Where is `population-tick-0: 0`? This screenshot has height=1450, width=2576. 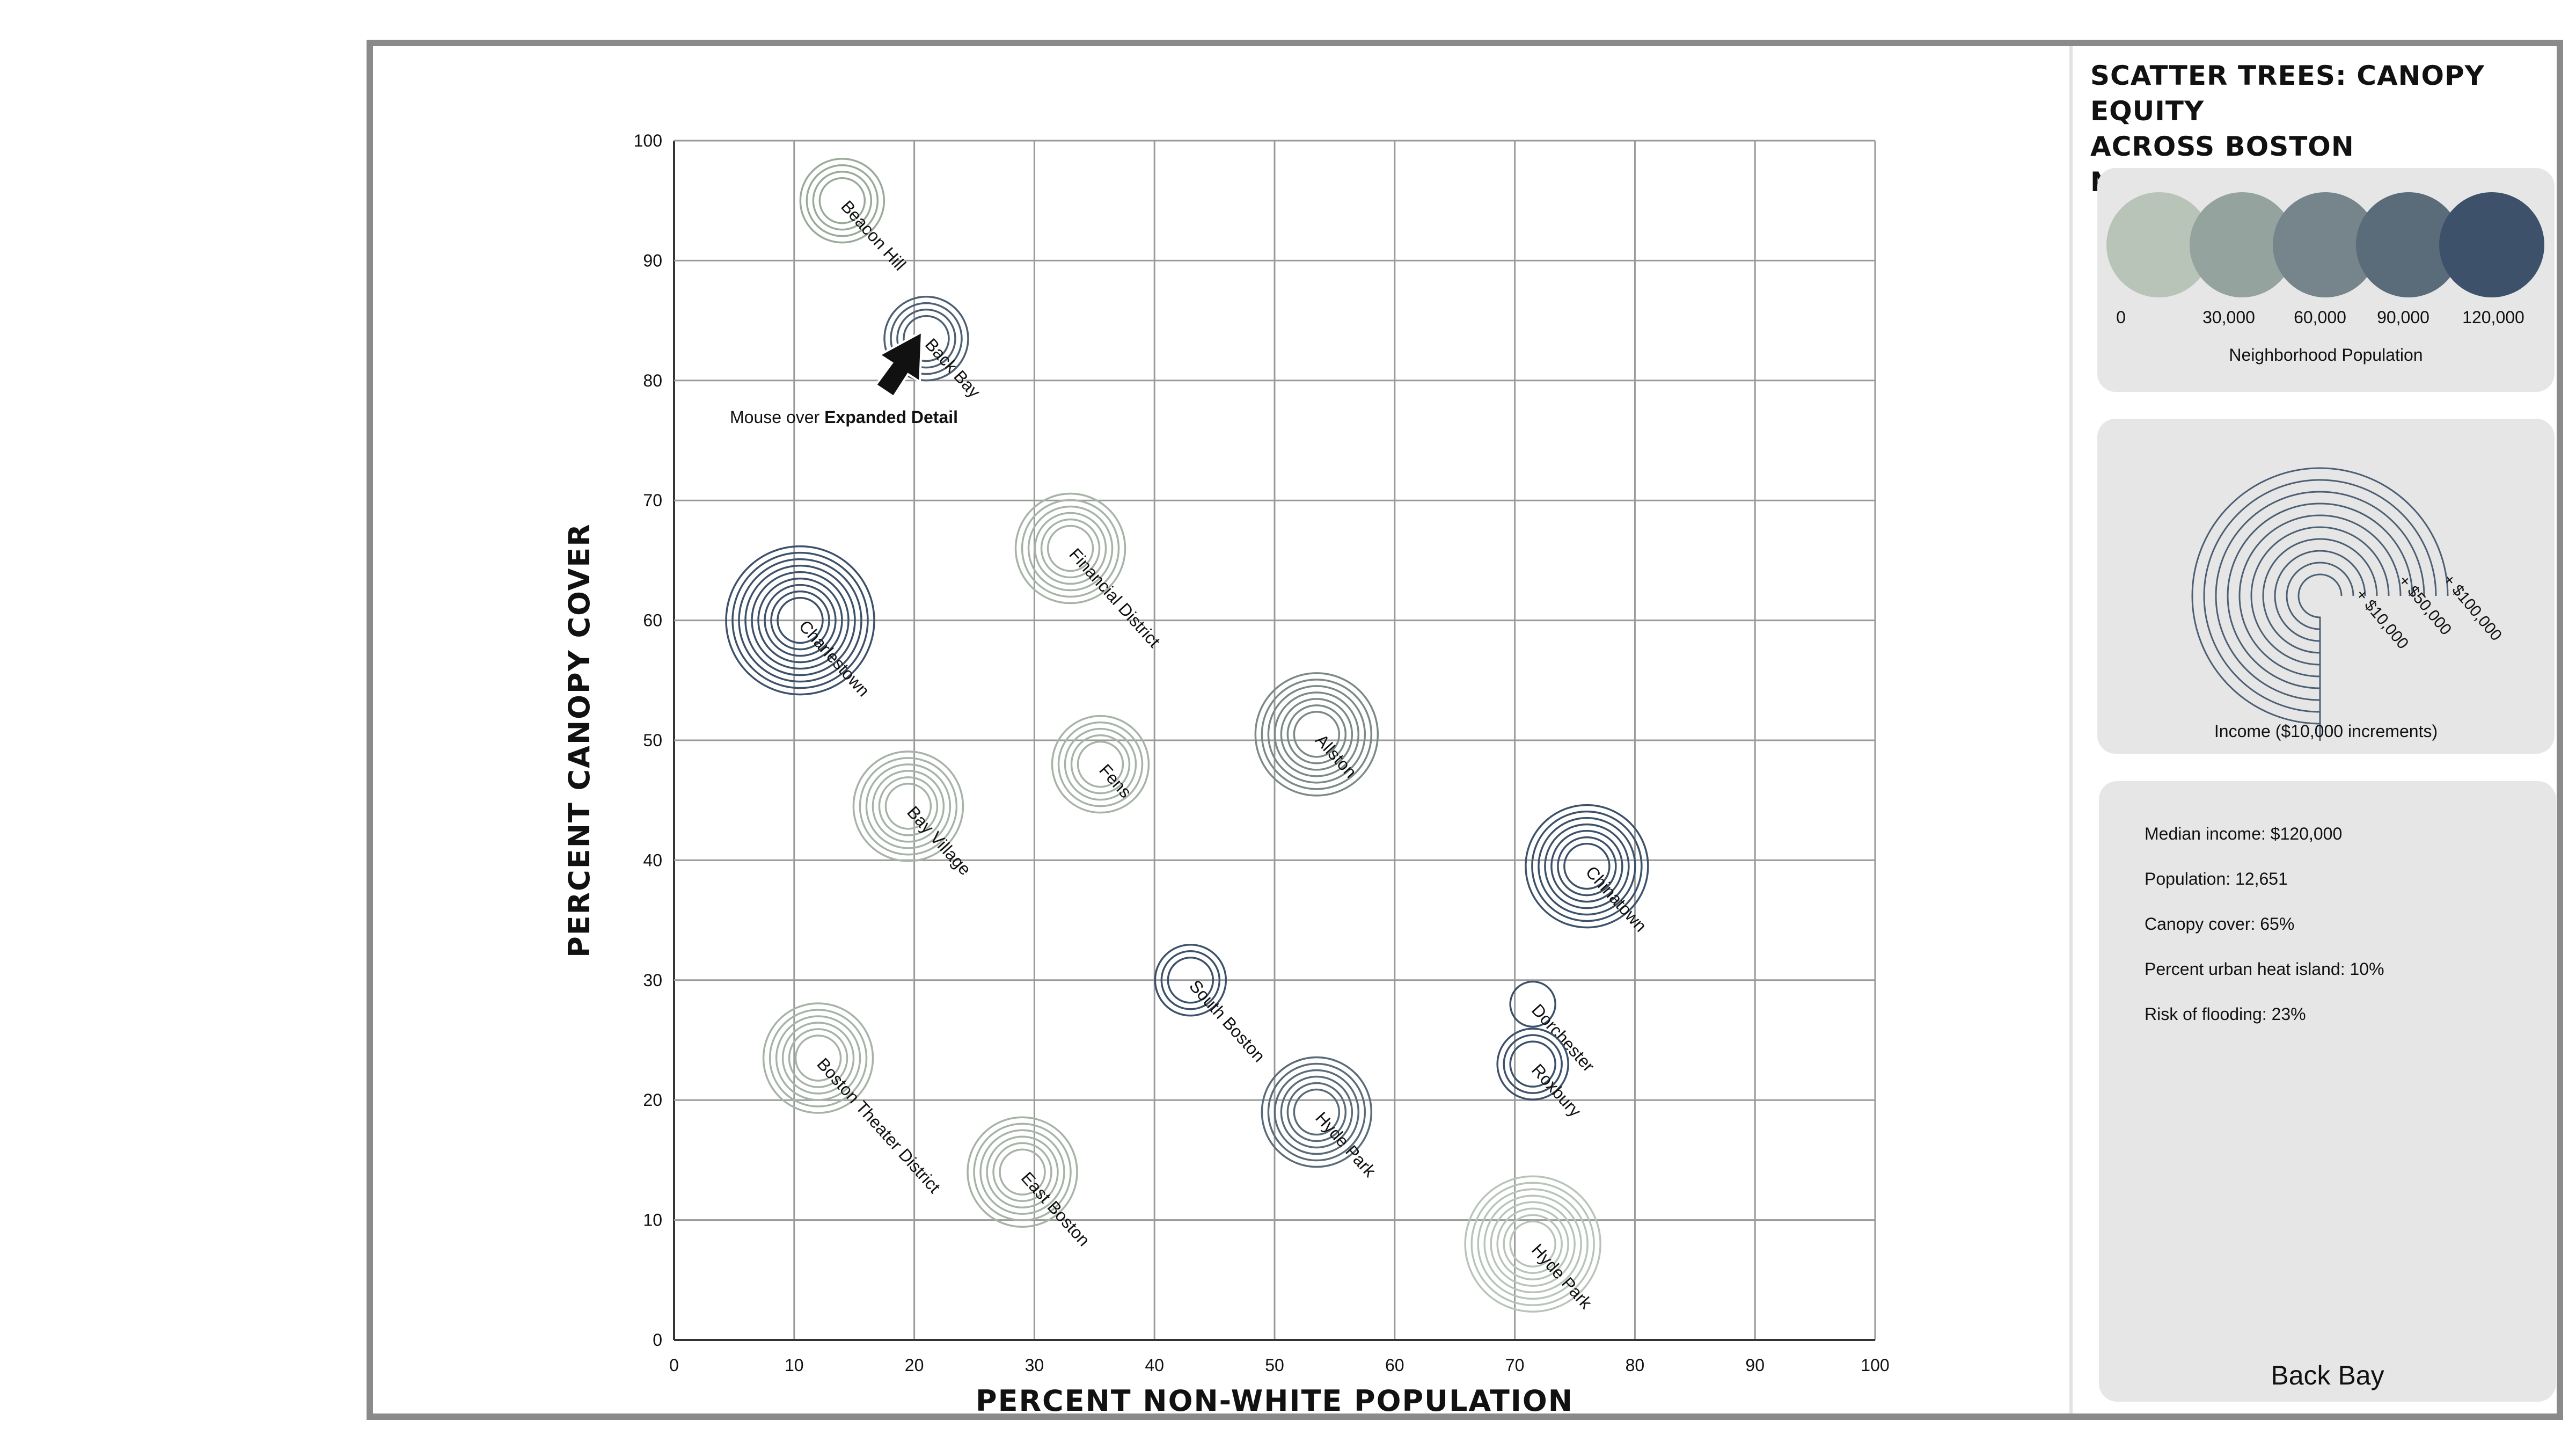
population-tick-0: 0 is located at coordinates (2121, 317).